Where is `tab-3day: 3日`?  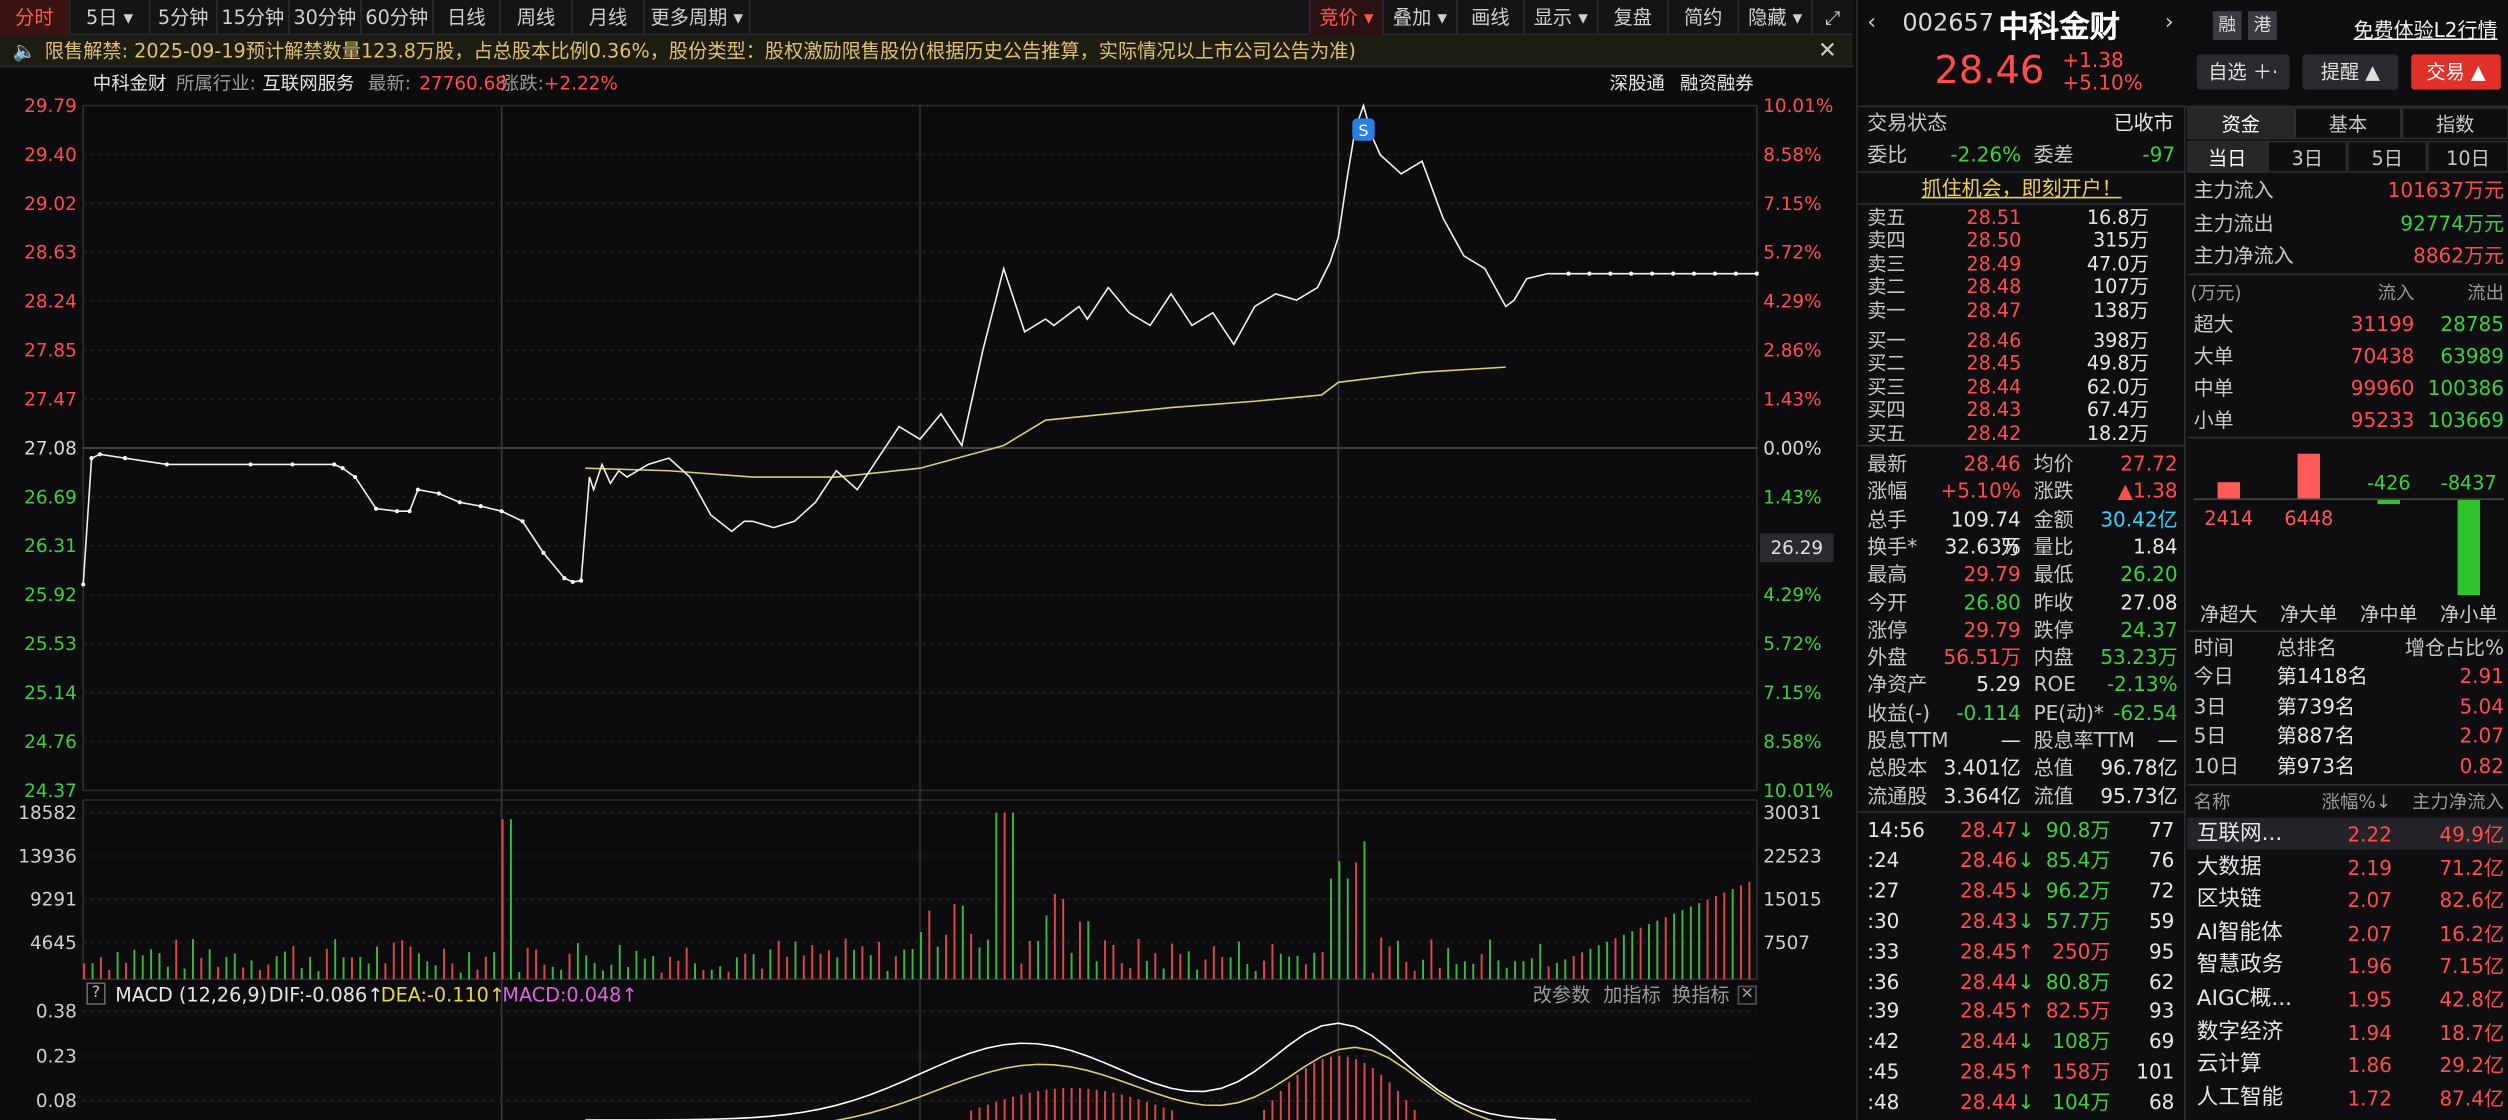
tab-3day: 3日 is located at coordinates (2307, 156).